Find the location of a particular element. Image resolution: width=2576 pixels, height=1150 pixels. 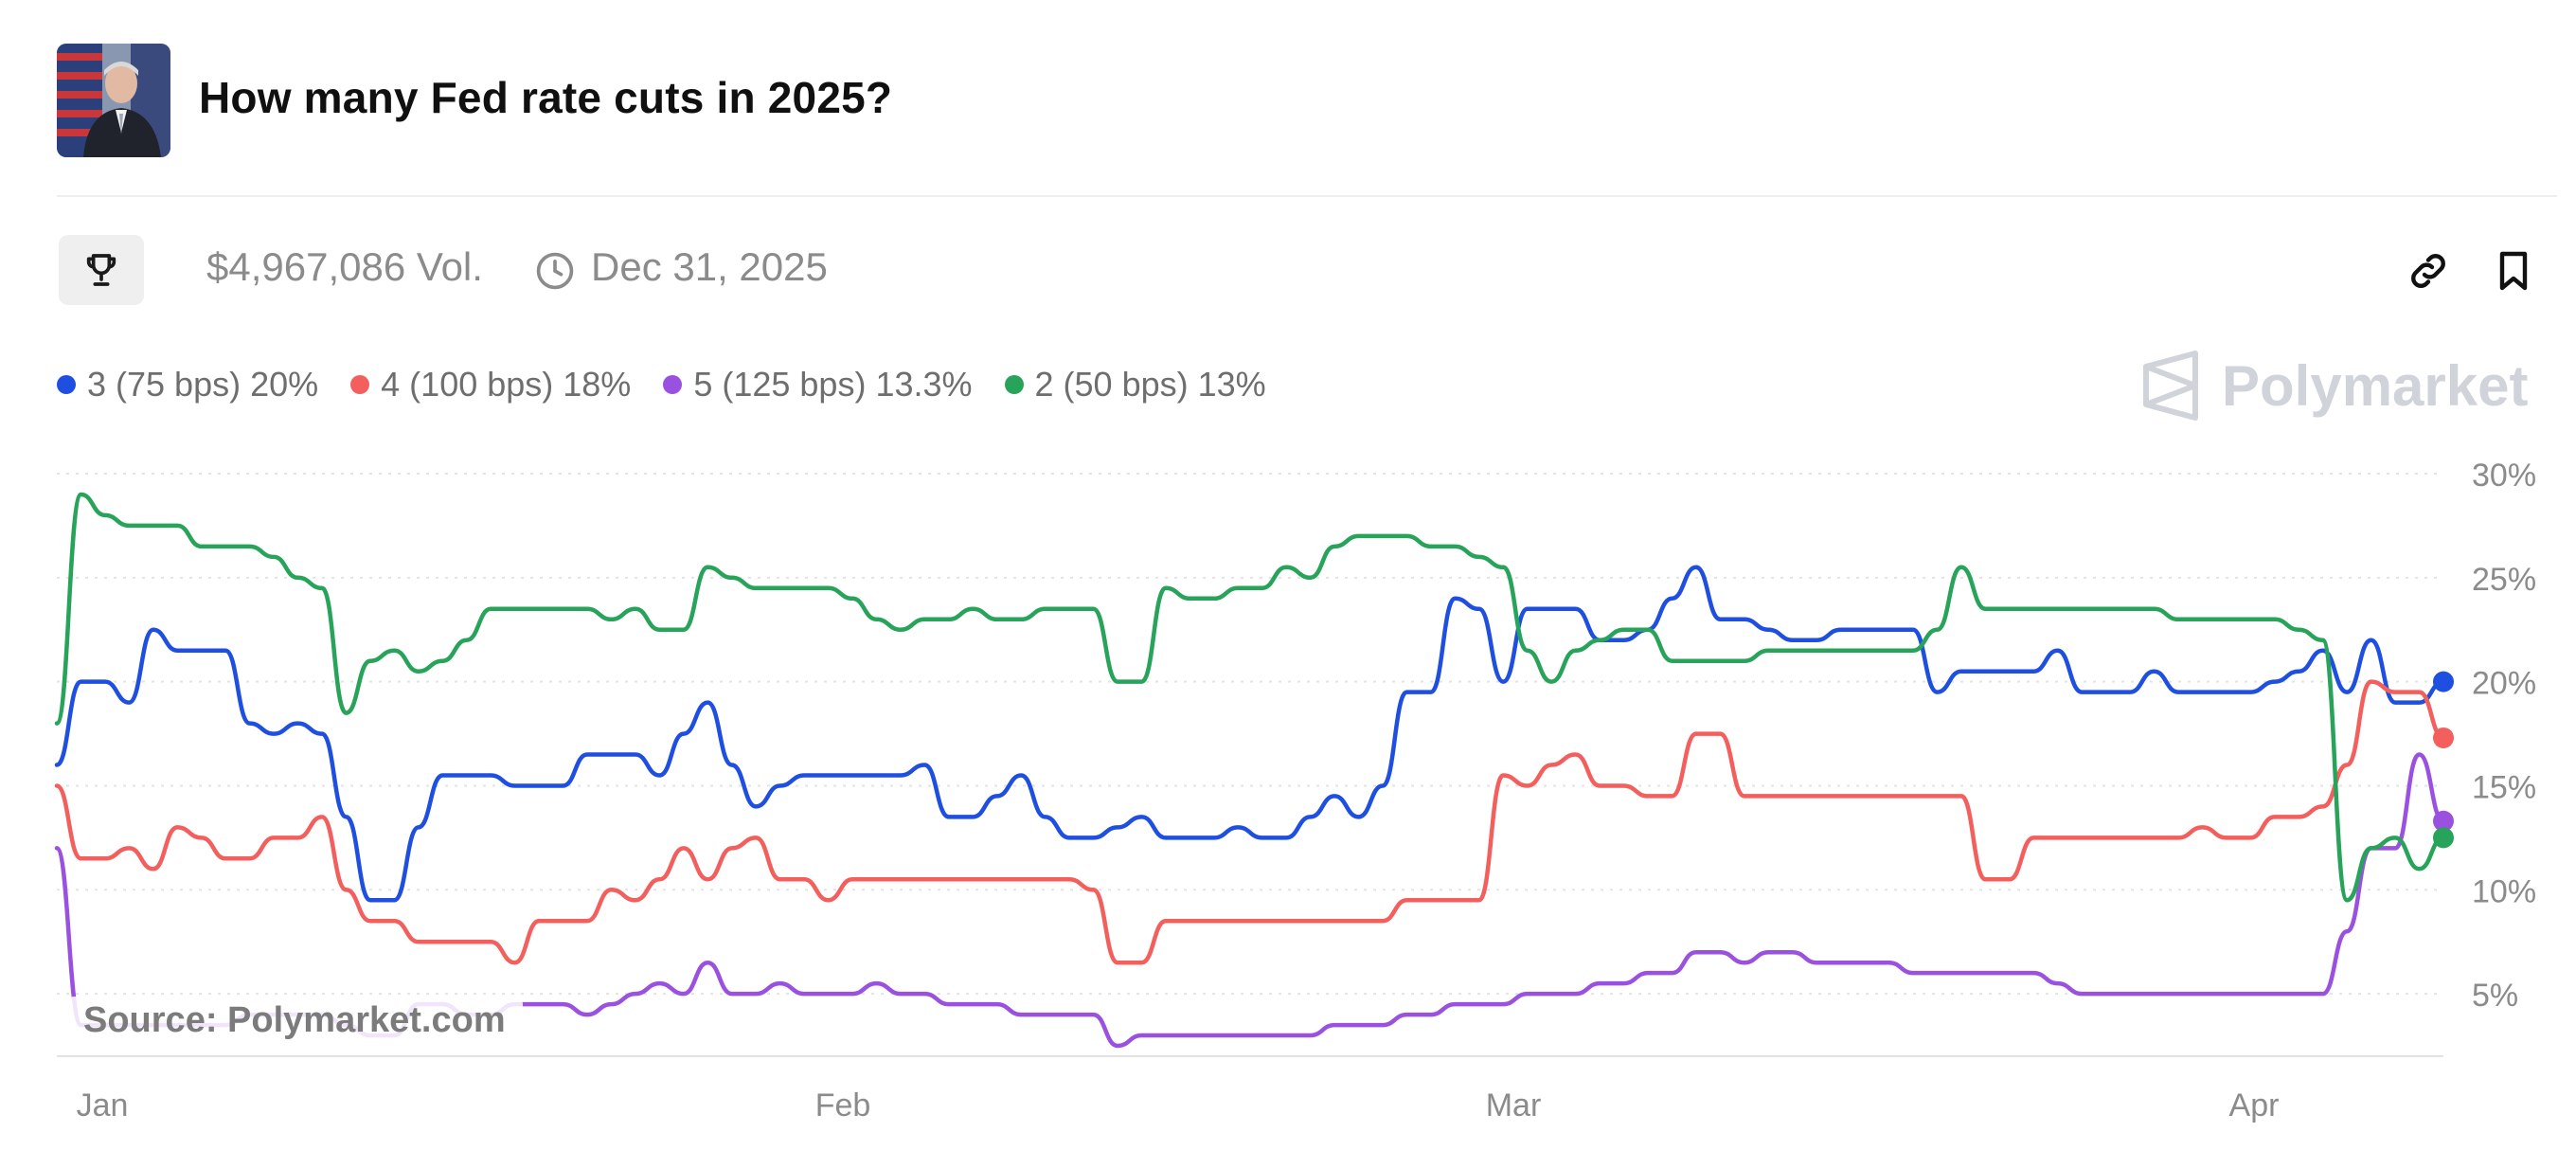

speaker-photo-icon is located at coordinates (113, 101).